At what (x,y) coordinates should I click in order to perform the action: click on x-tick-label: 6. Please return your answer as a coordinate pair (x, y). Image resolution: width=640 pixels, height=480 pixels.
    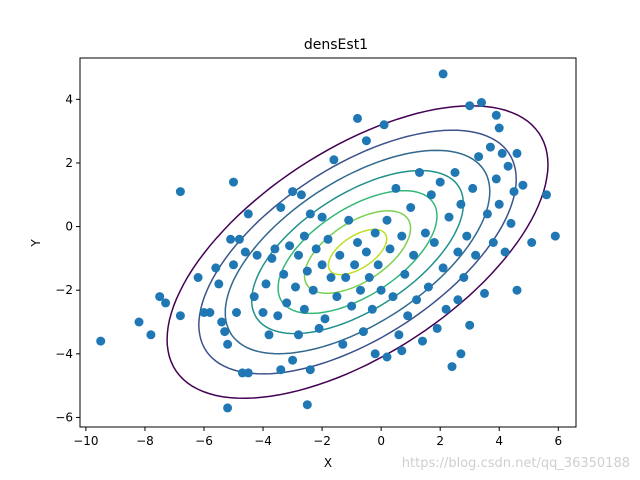
    Looking at the image, I should click on (558, 441).